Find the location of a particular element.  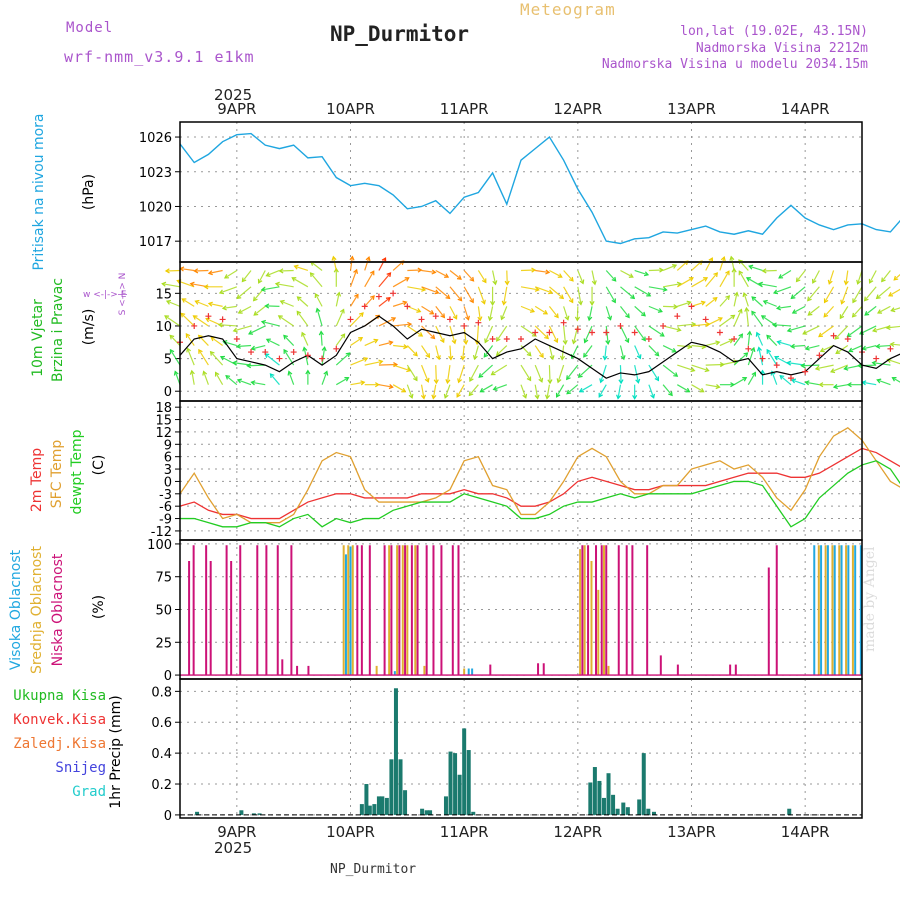

y-tick-label: 25 is located at coordinates (163, 643).